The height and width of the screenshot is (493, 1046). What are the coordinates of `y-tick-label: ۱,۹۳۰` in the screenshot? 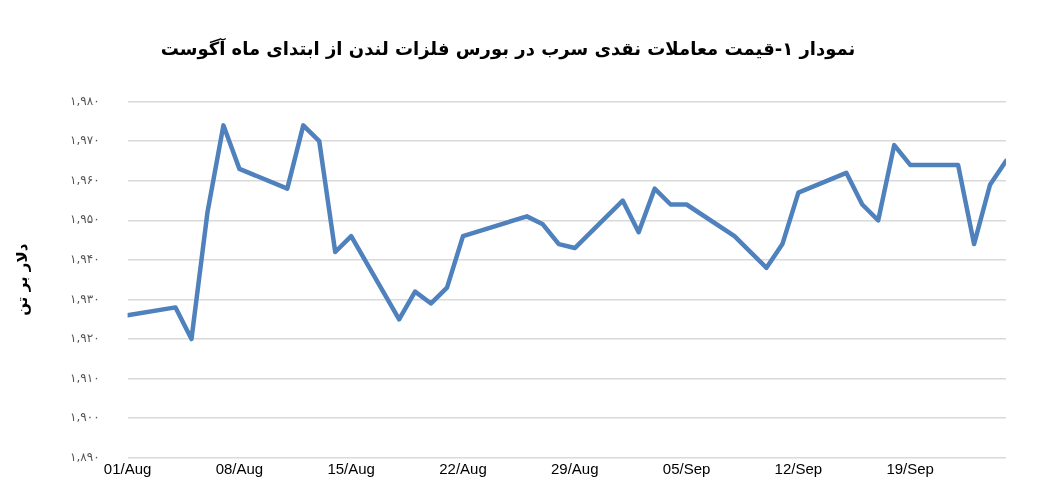 It's located at (84, 298).